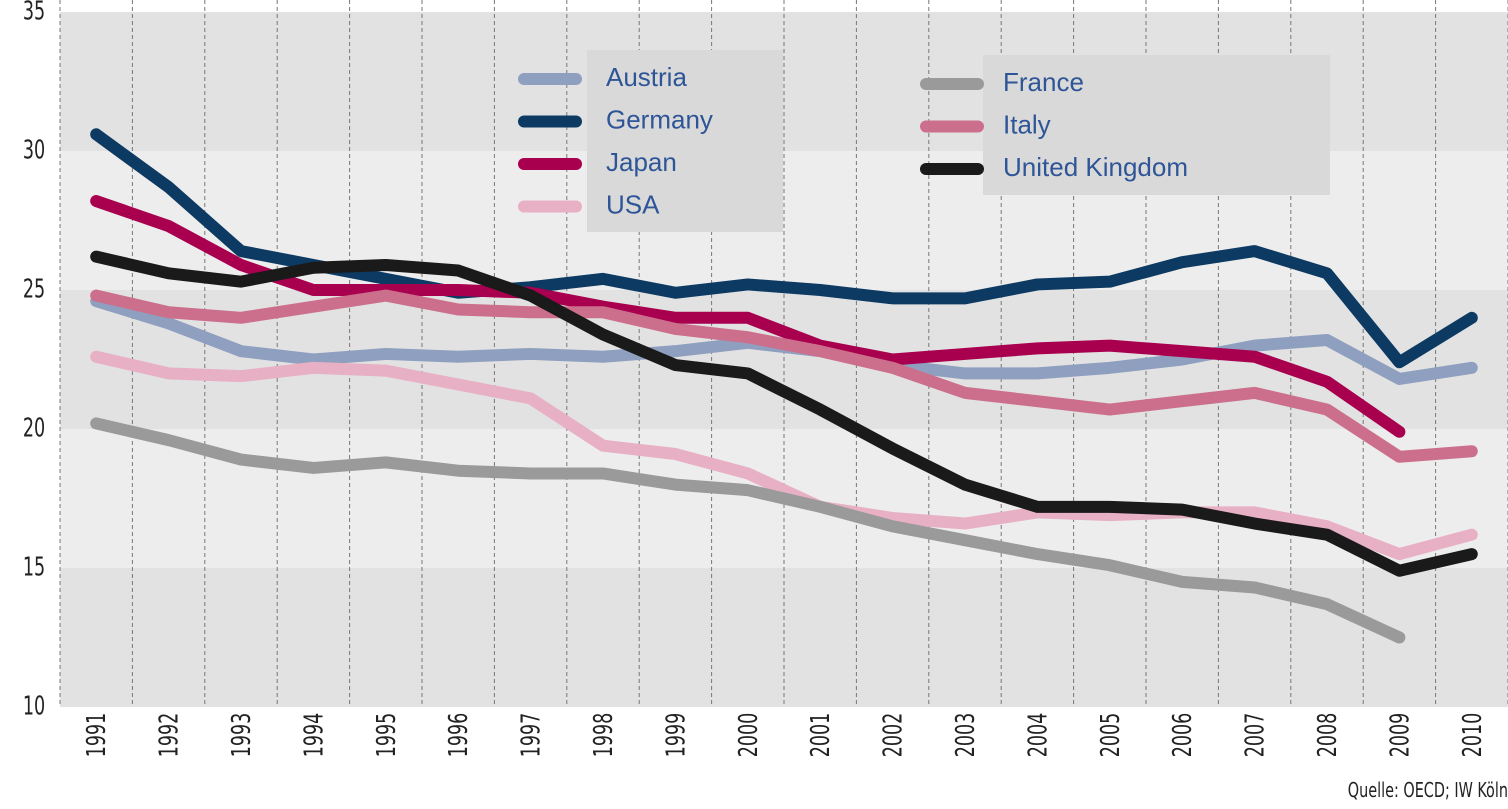  Describe the element at coordinates (821, 735) in the screenshot. I see `x-tick-label: 2001` at that location.